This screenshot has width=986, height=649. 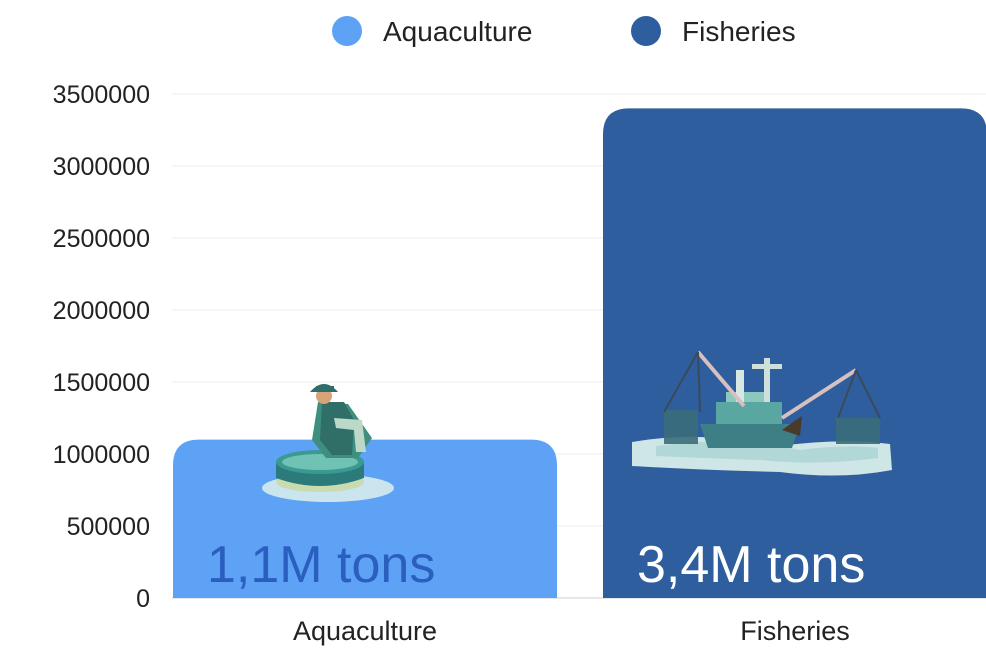 I want to click on y-tick-label: 1000000, so click(x=101, y=455).